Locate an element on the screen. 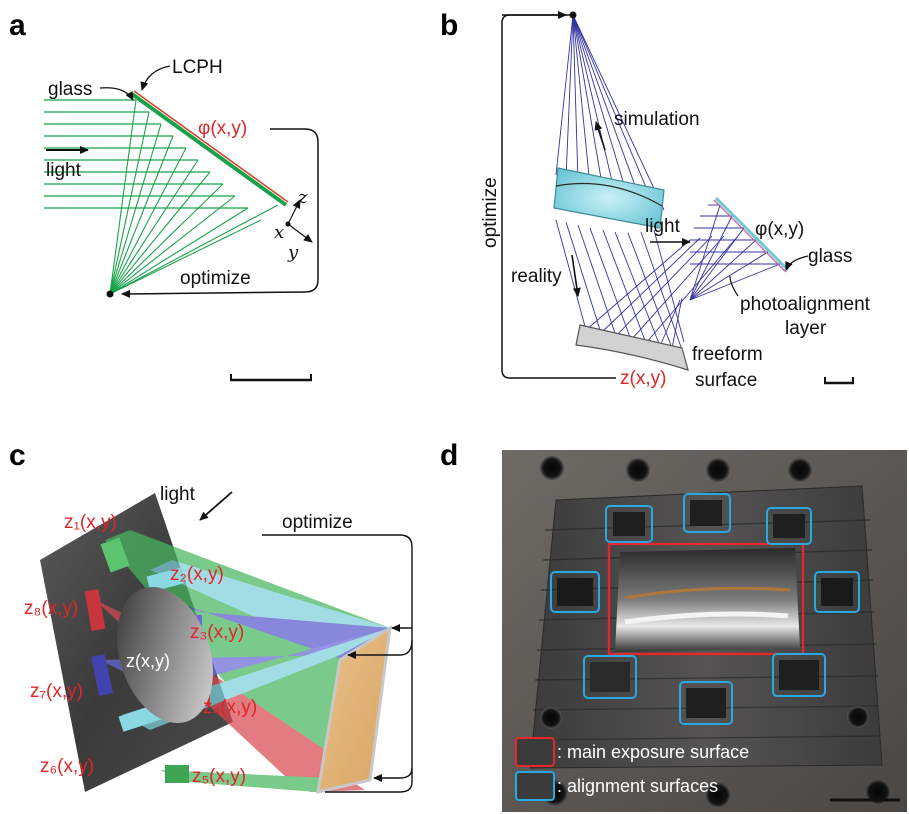 The image size is (909, 814). panel-a-glass-label: glass is located at coordinates (70, 89).